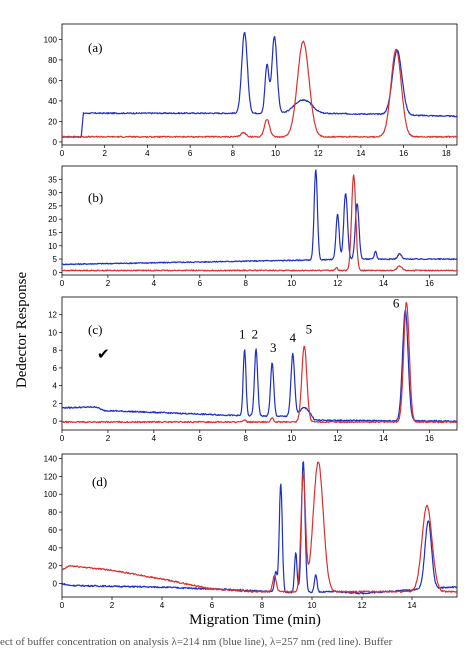 The height and width of the screenshot is (651, 474). Describe the element at coordinates (52, 179) in the screenshot. I see `y-tick-label: 35` at that location.